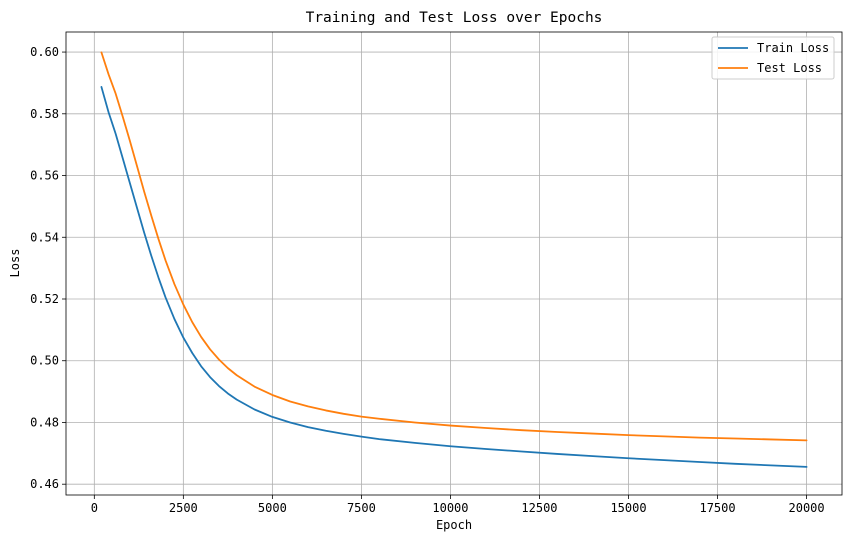 The width and height of the screenshot is (850, 541). I want to click on x-tick-label: 12500, so click(539, 508).